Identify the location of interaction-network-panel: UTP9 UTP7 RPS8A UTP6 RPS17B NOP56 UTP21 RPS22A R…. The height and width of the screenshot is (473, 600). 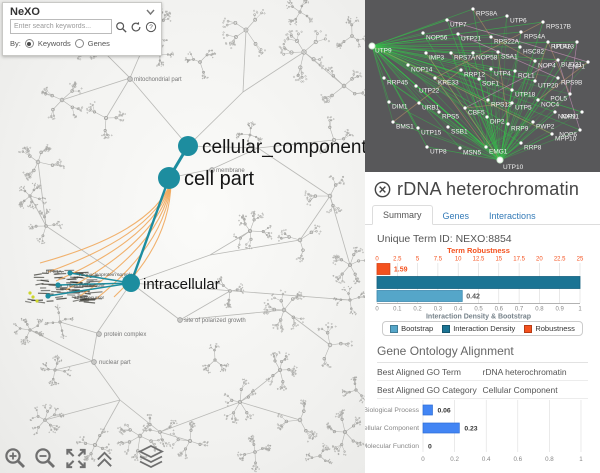
(482, 86).